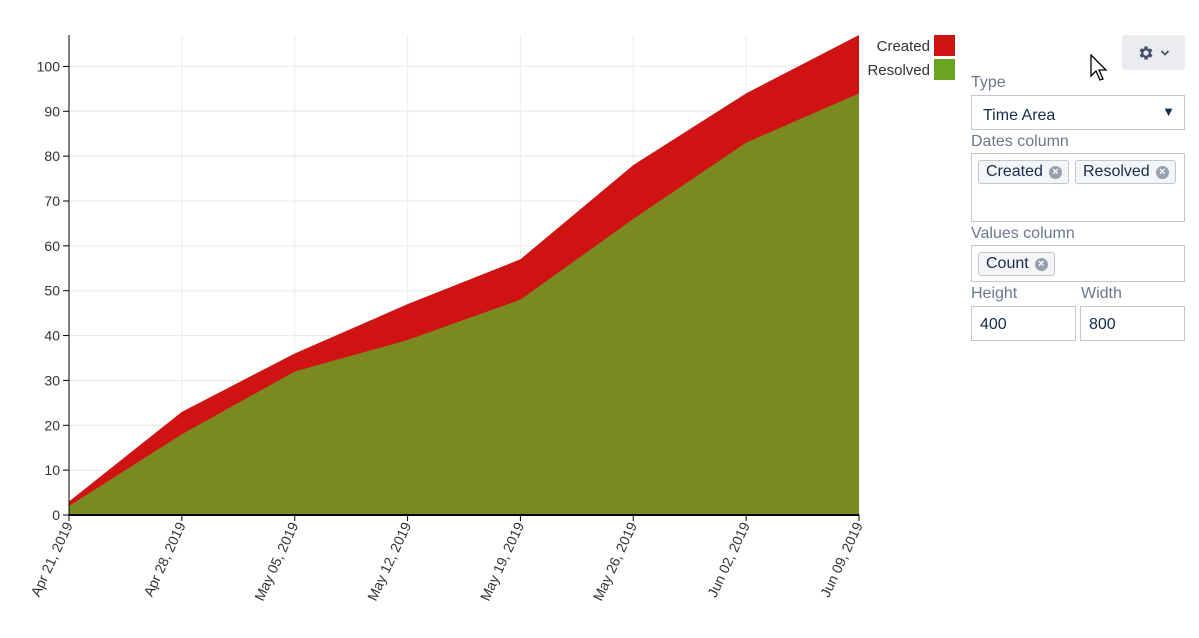  What do you see at coordinates (52, 291) in the screenshot?
I see `y-tick-label: 50` at bounding box center [52, 291].